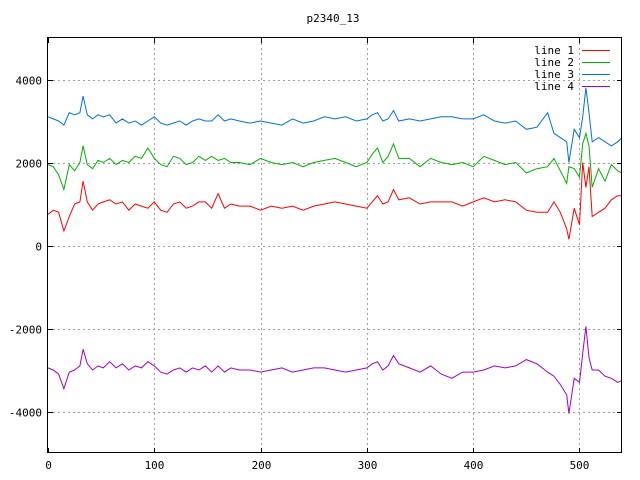 This screenshot has height=480, width=640. Describe the element at coordinates (29, 164) in the screenshot. I see `y-tick-label: 2000` at that location.